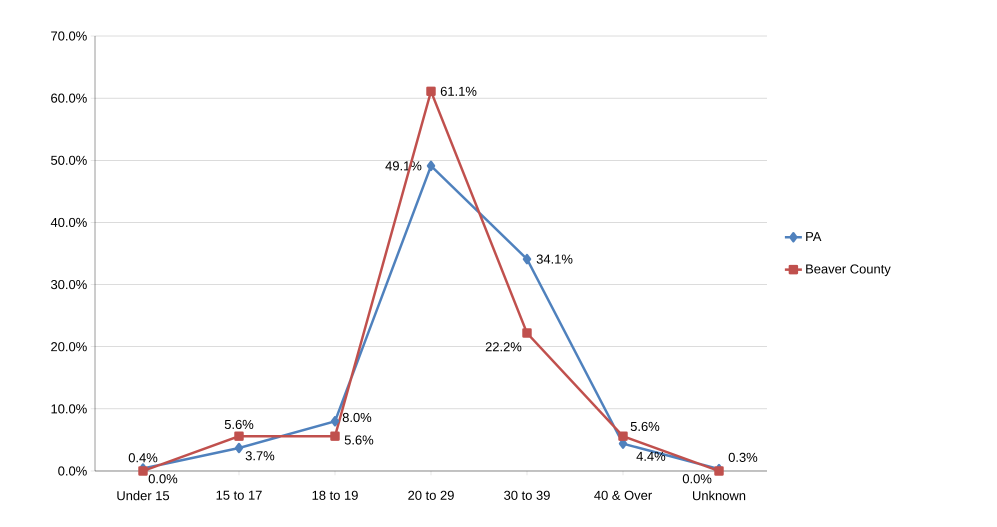 This screenshot has width=997, height=527. What do you see at coordinates (143, 495) in the screenshot?
I see `x-tick-label: Under 15` at bounding box center [143, 495].